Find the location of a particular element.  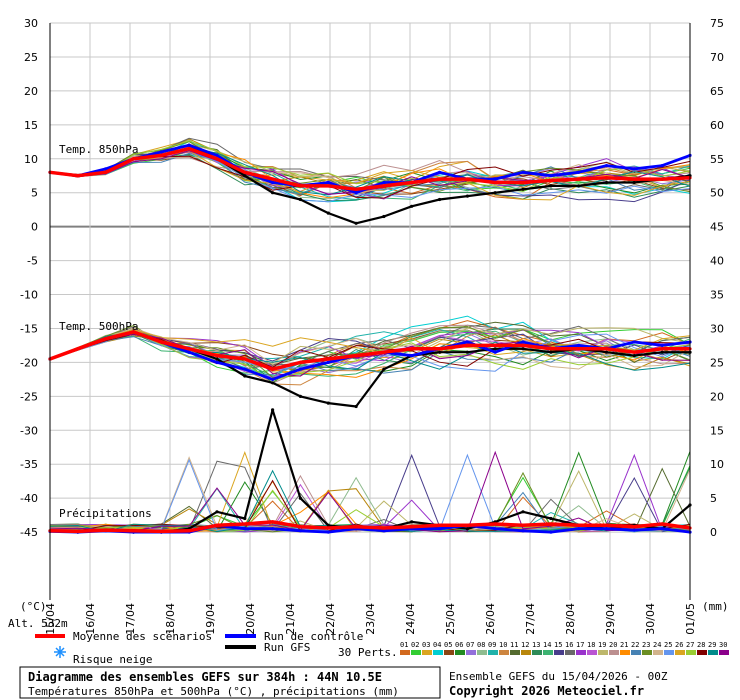

member-line-t500 is located at coordinates (370, 355).